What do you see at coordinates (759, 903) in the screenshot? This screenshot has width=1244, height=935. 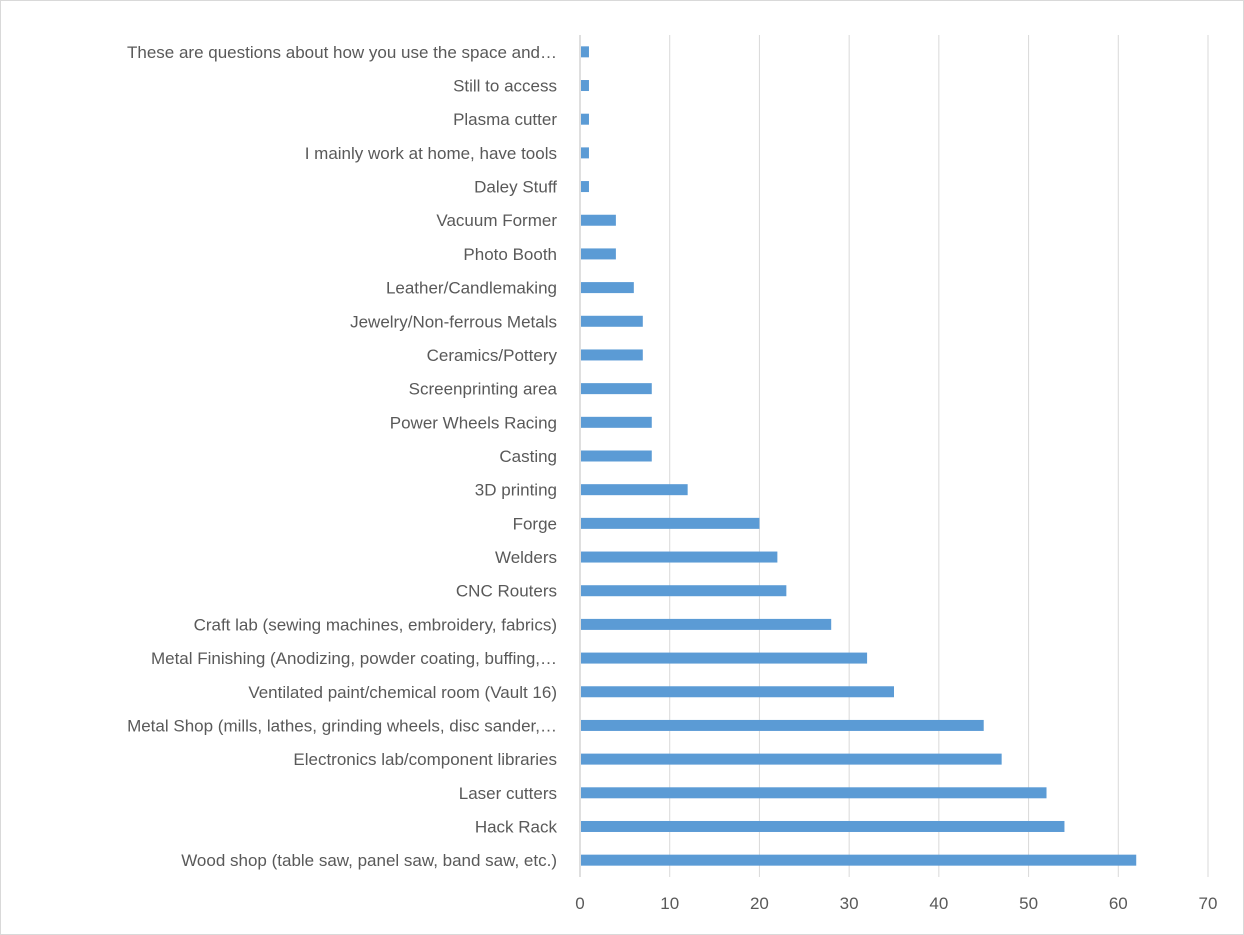 I see `x-tick-label: 20` at bounding box center [759, 903].